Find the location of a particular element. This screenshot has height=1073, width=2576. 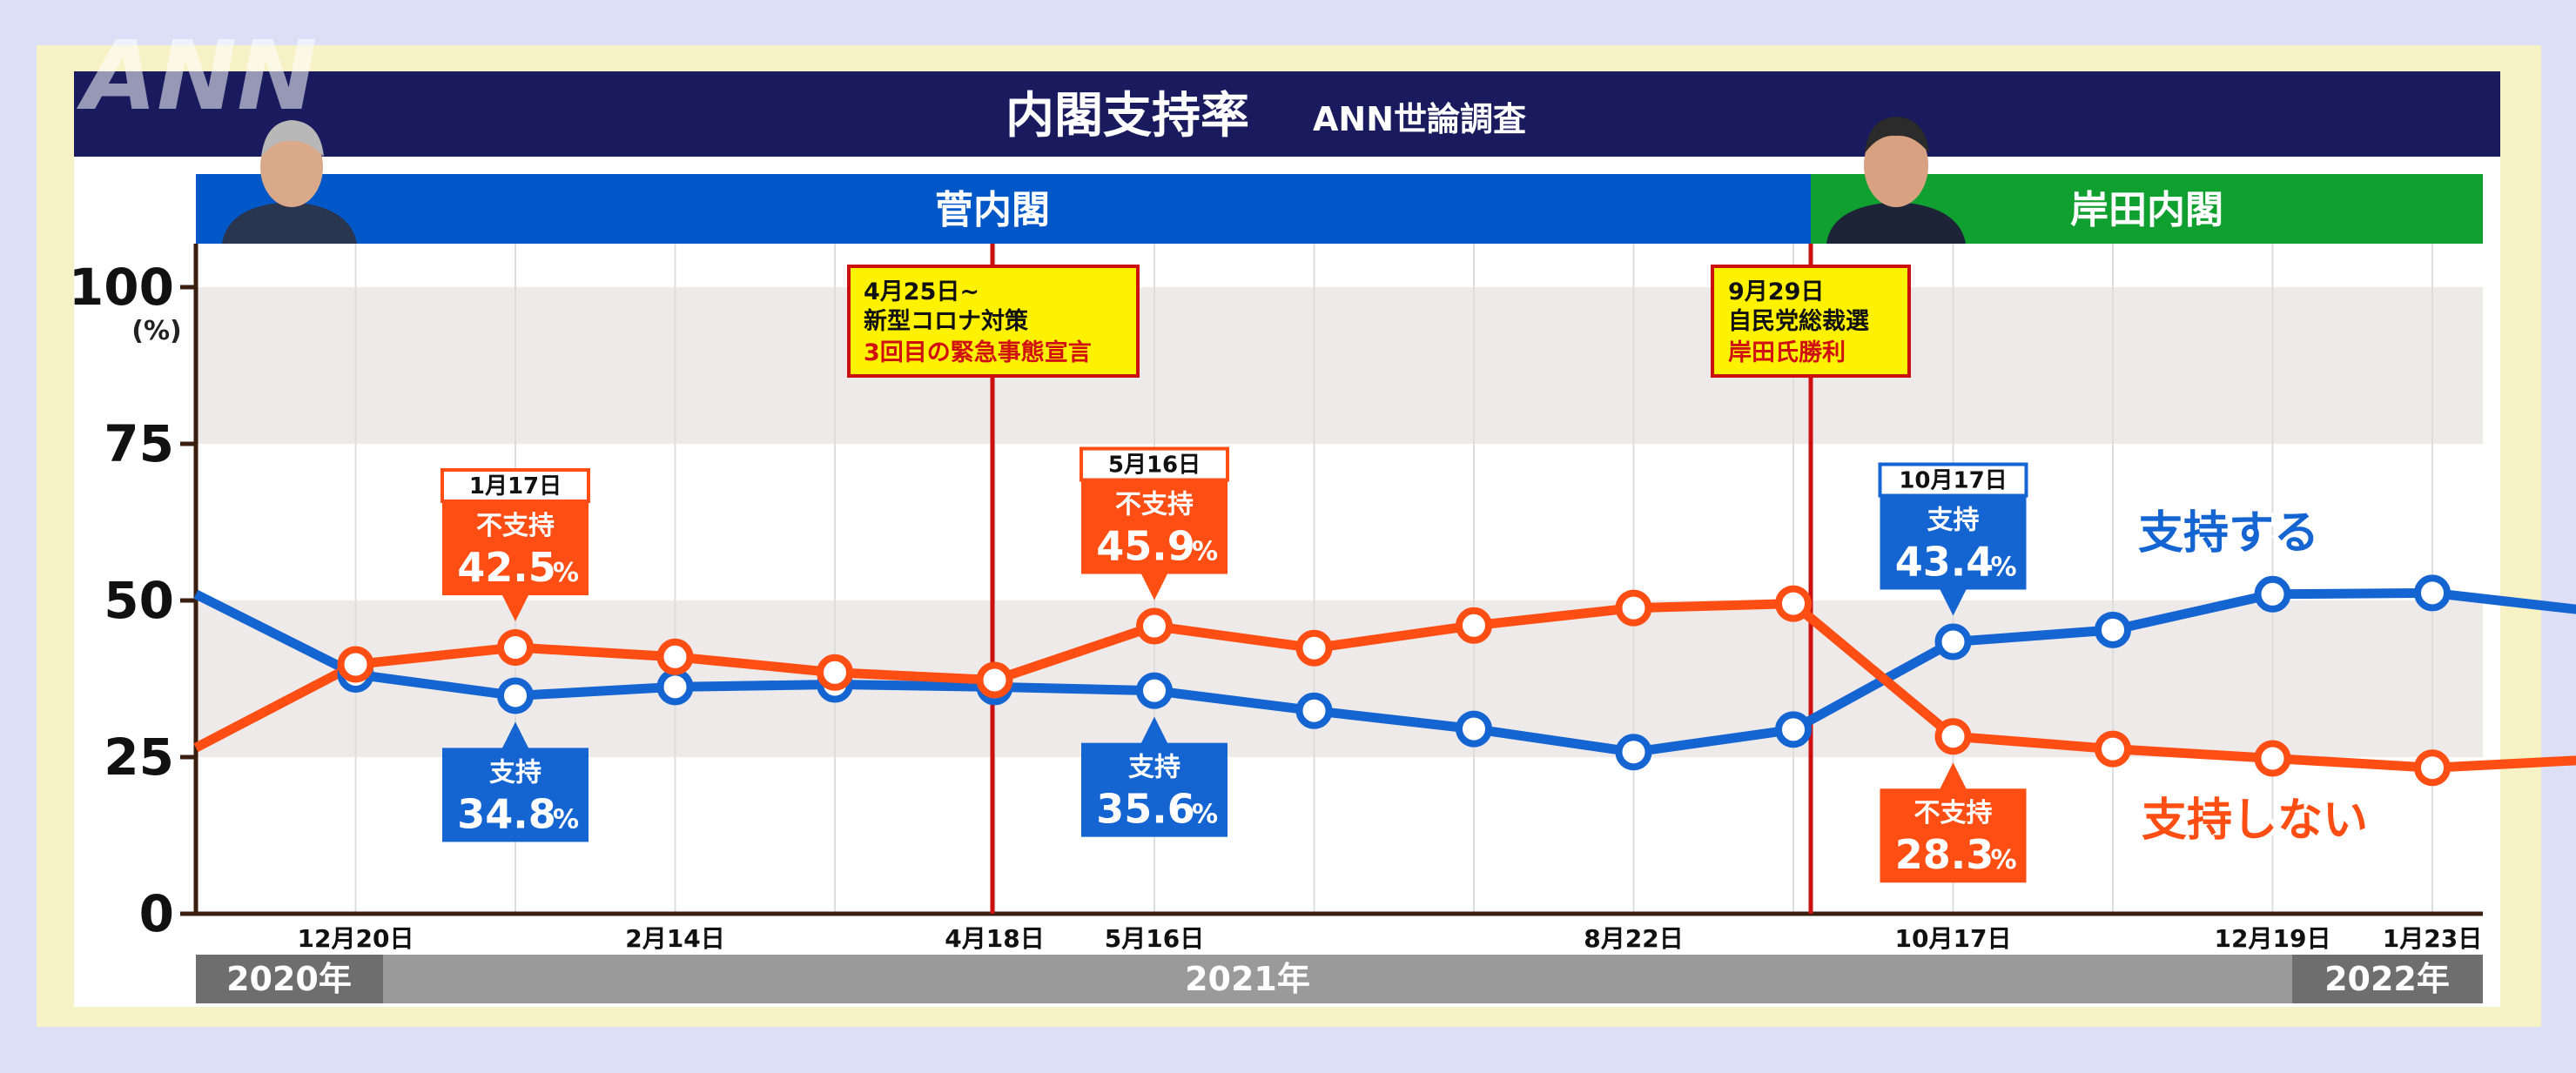

y-tick-label: 75 is located at coordinates (139, 443).